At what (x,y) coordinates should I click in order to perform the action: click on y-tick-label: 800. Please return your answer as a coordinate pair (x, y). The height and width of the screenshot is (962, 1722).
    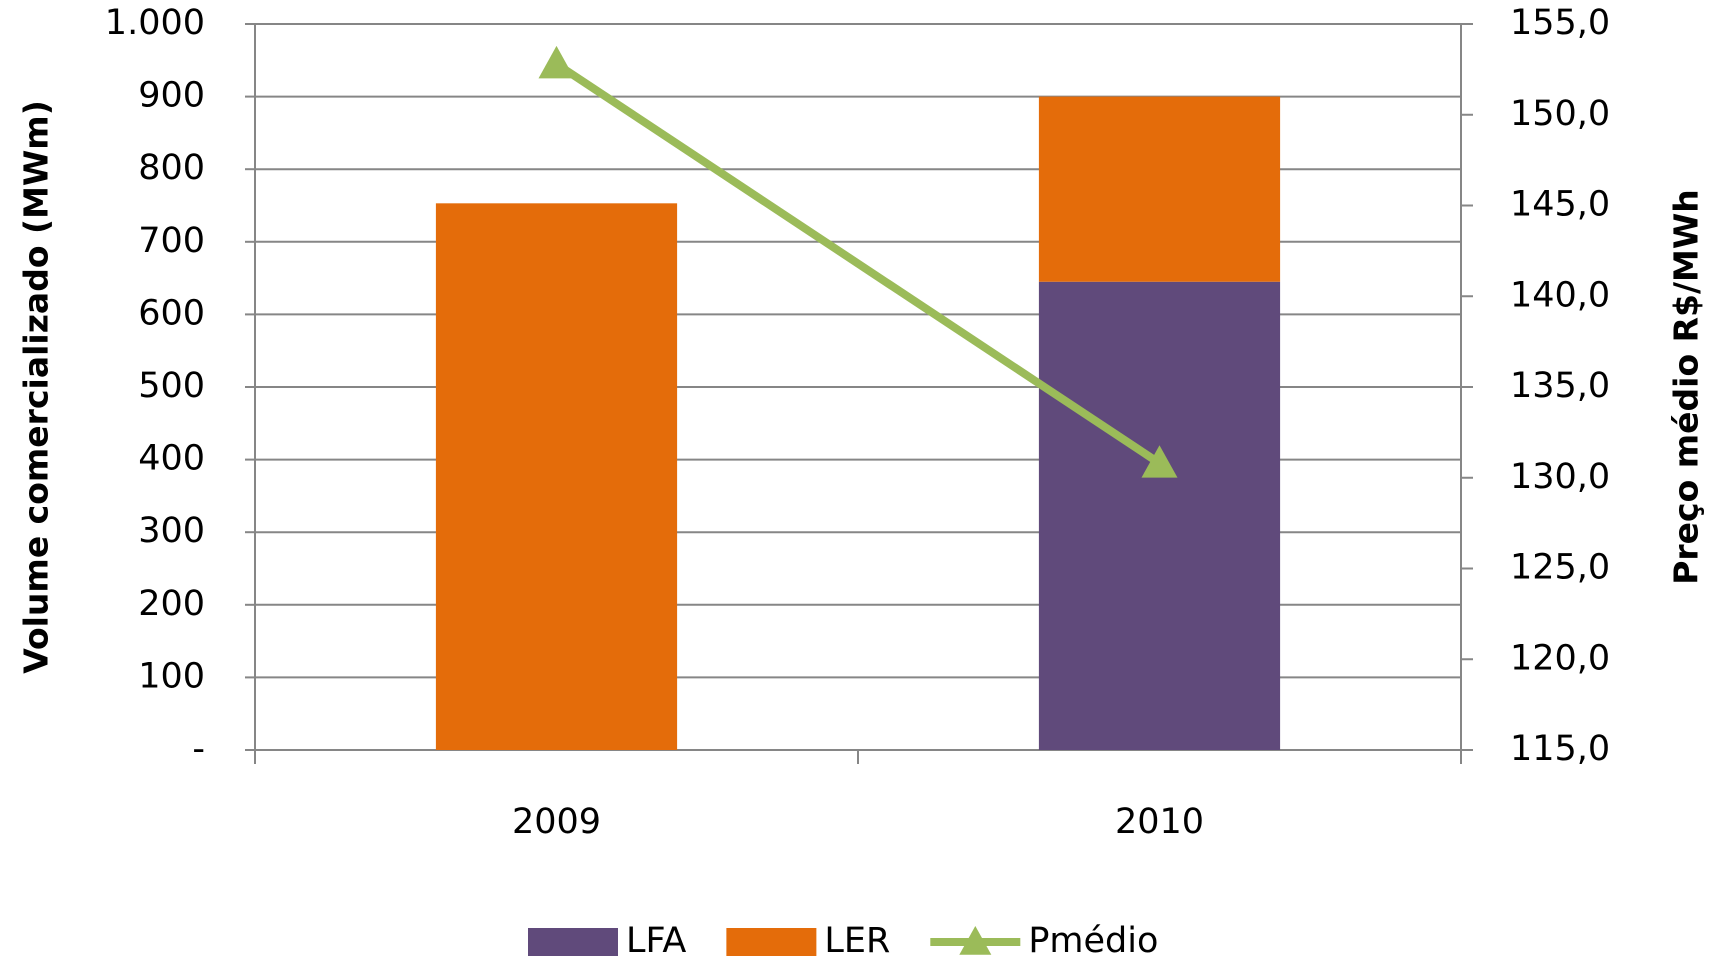
    Looking at the image, I should click on (171, 168).